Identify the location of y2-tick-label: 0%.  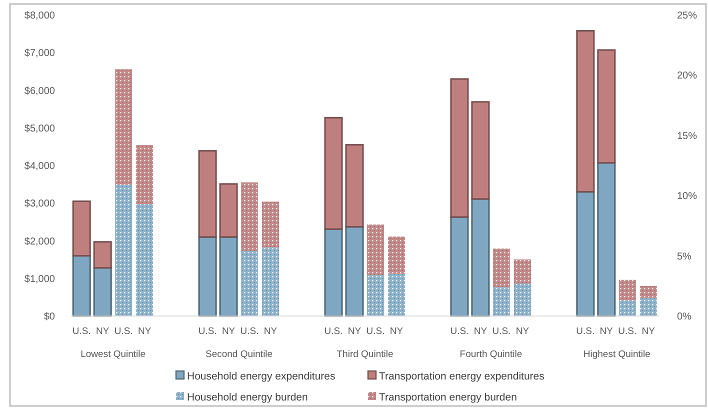
(684, 317).